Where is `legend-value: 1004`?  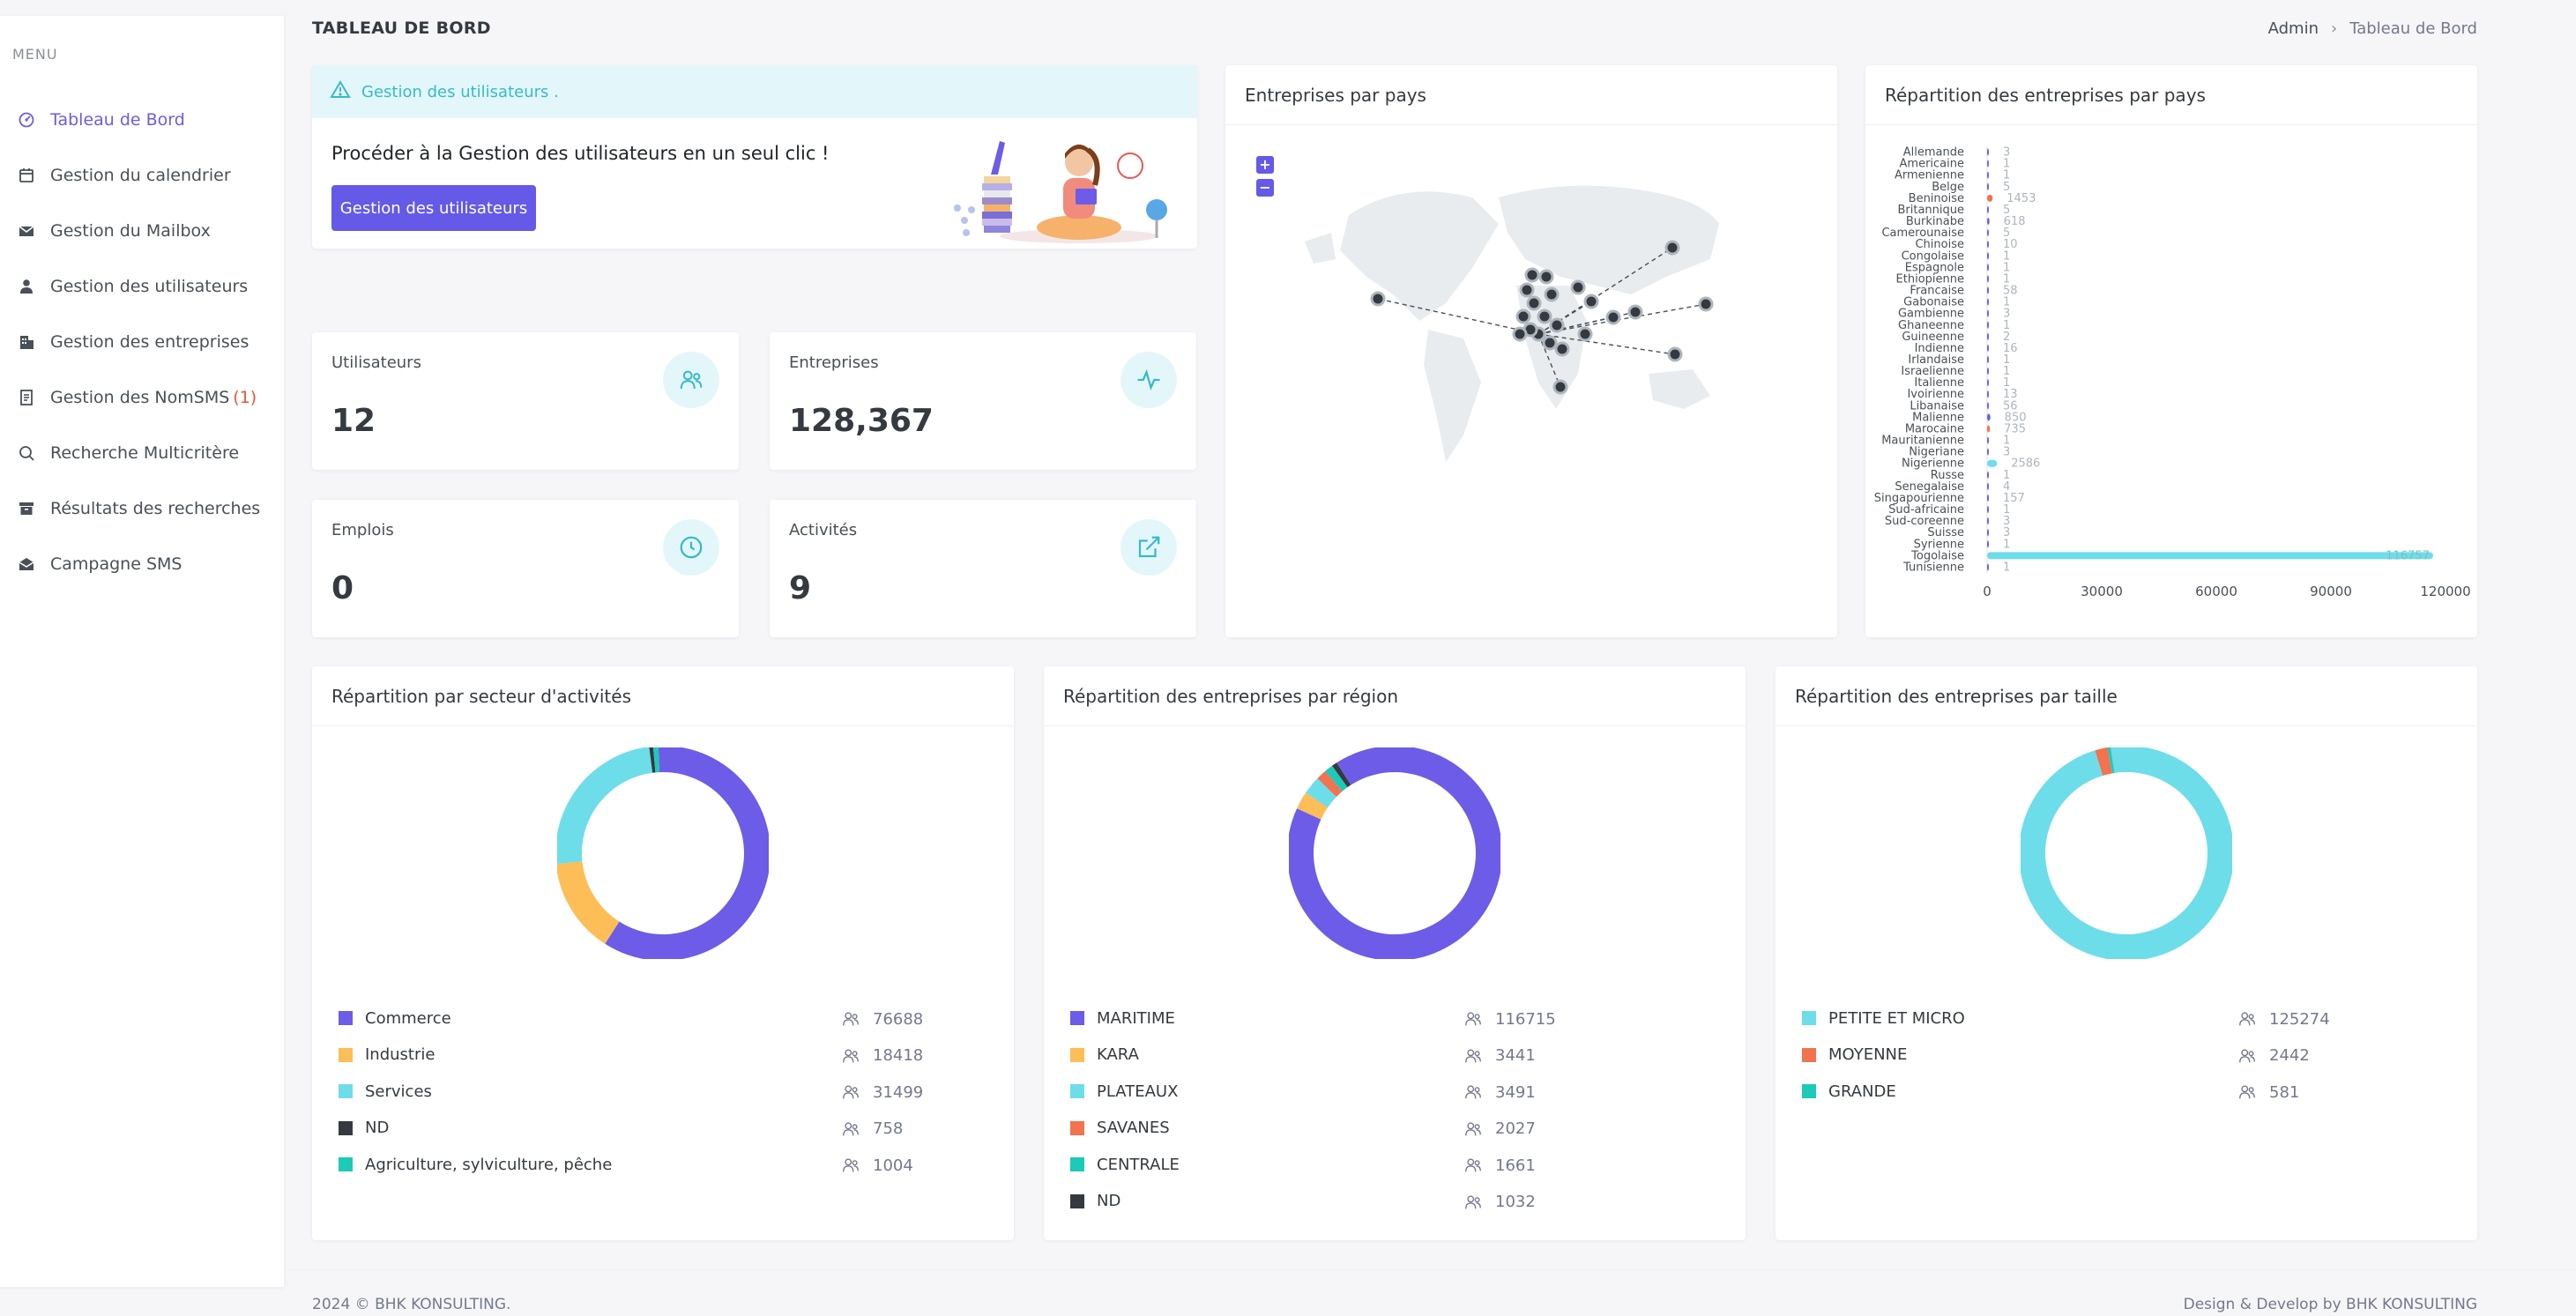
legend-value: 1004 is located at coordinates (893, 1165).